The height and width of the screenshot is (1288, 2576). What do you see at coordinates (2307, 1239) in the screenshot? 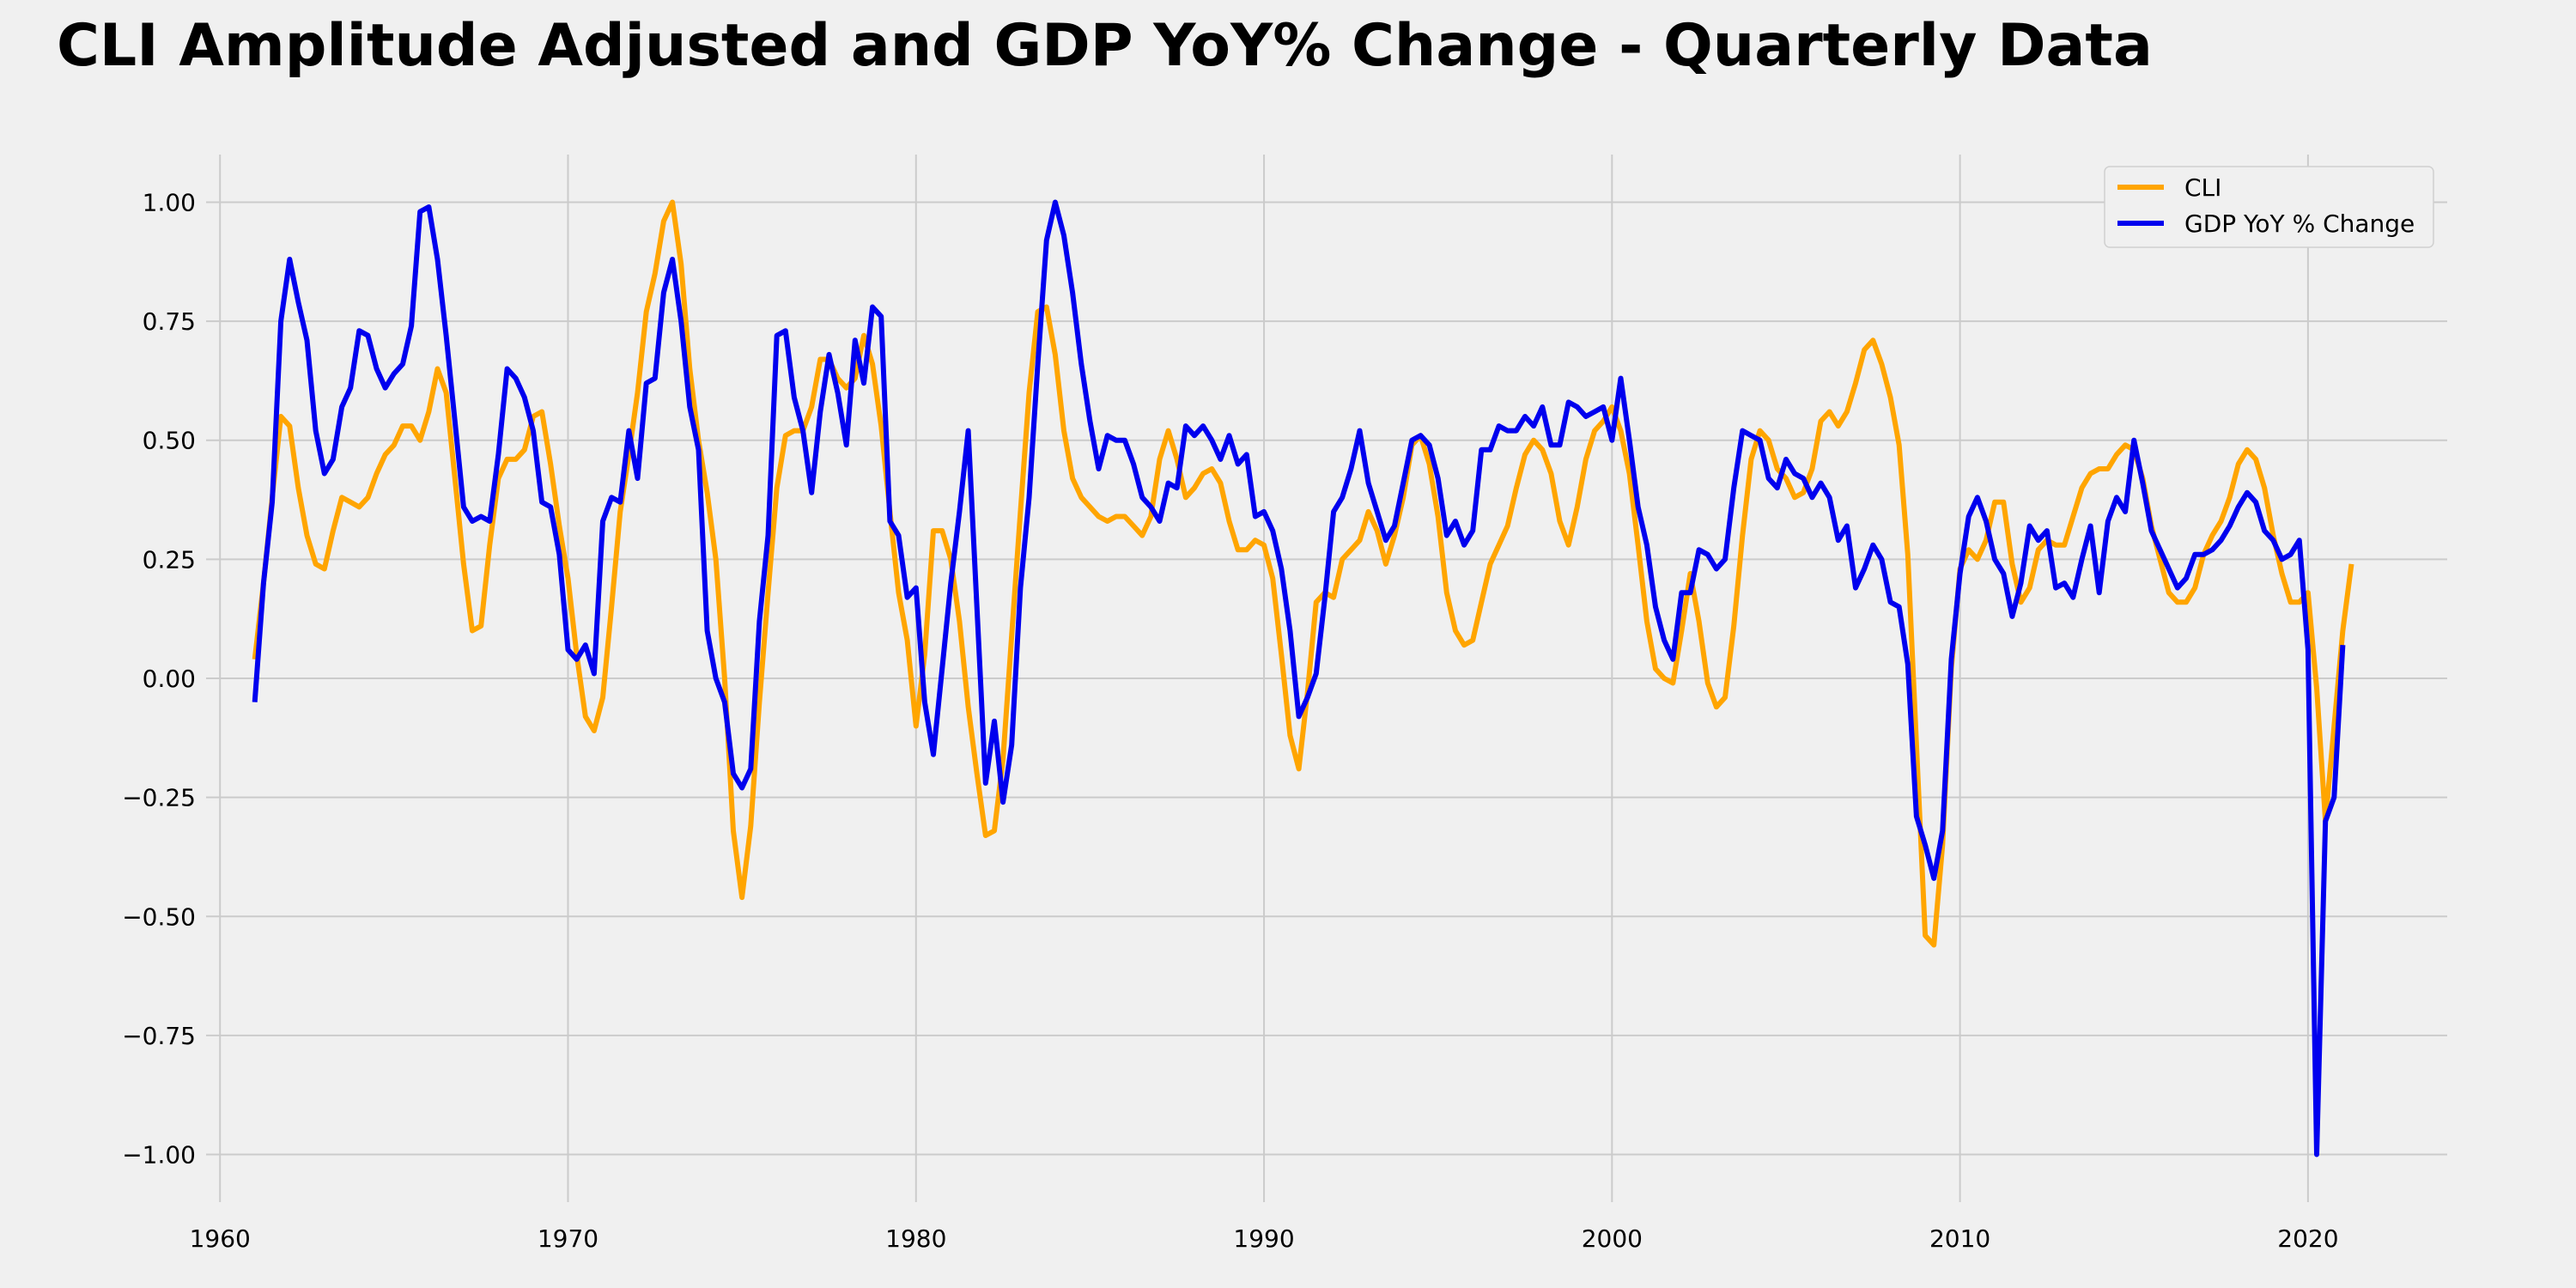
I see `x-tick-label: 2020` at bounding box center [2307, 1239].